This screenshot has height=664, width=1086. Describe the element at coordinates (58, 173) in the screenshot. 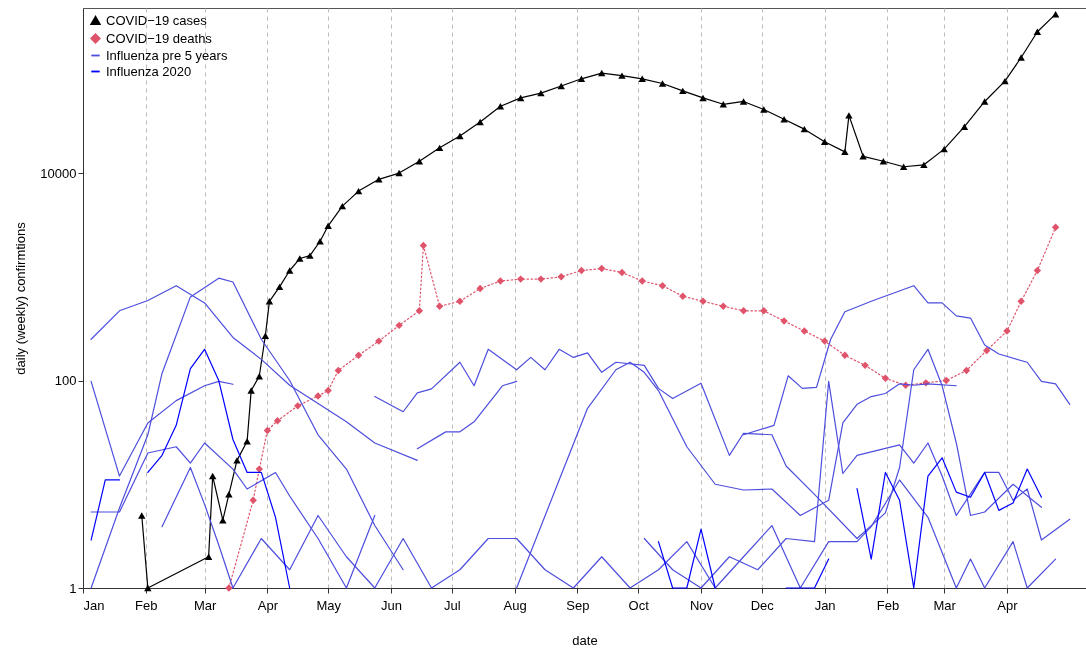

I see `y-tick-label: 10000` at that location.